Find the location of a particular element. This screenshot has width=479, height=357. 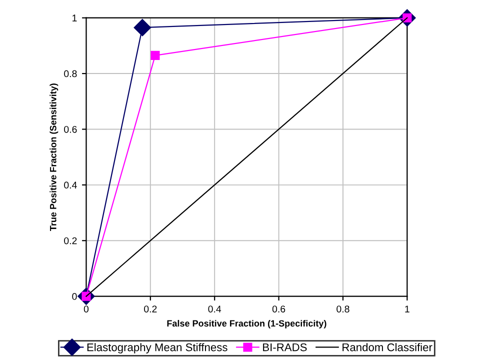

x-tick-label: 1 is located at coordinates (407, 309).